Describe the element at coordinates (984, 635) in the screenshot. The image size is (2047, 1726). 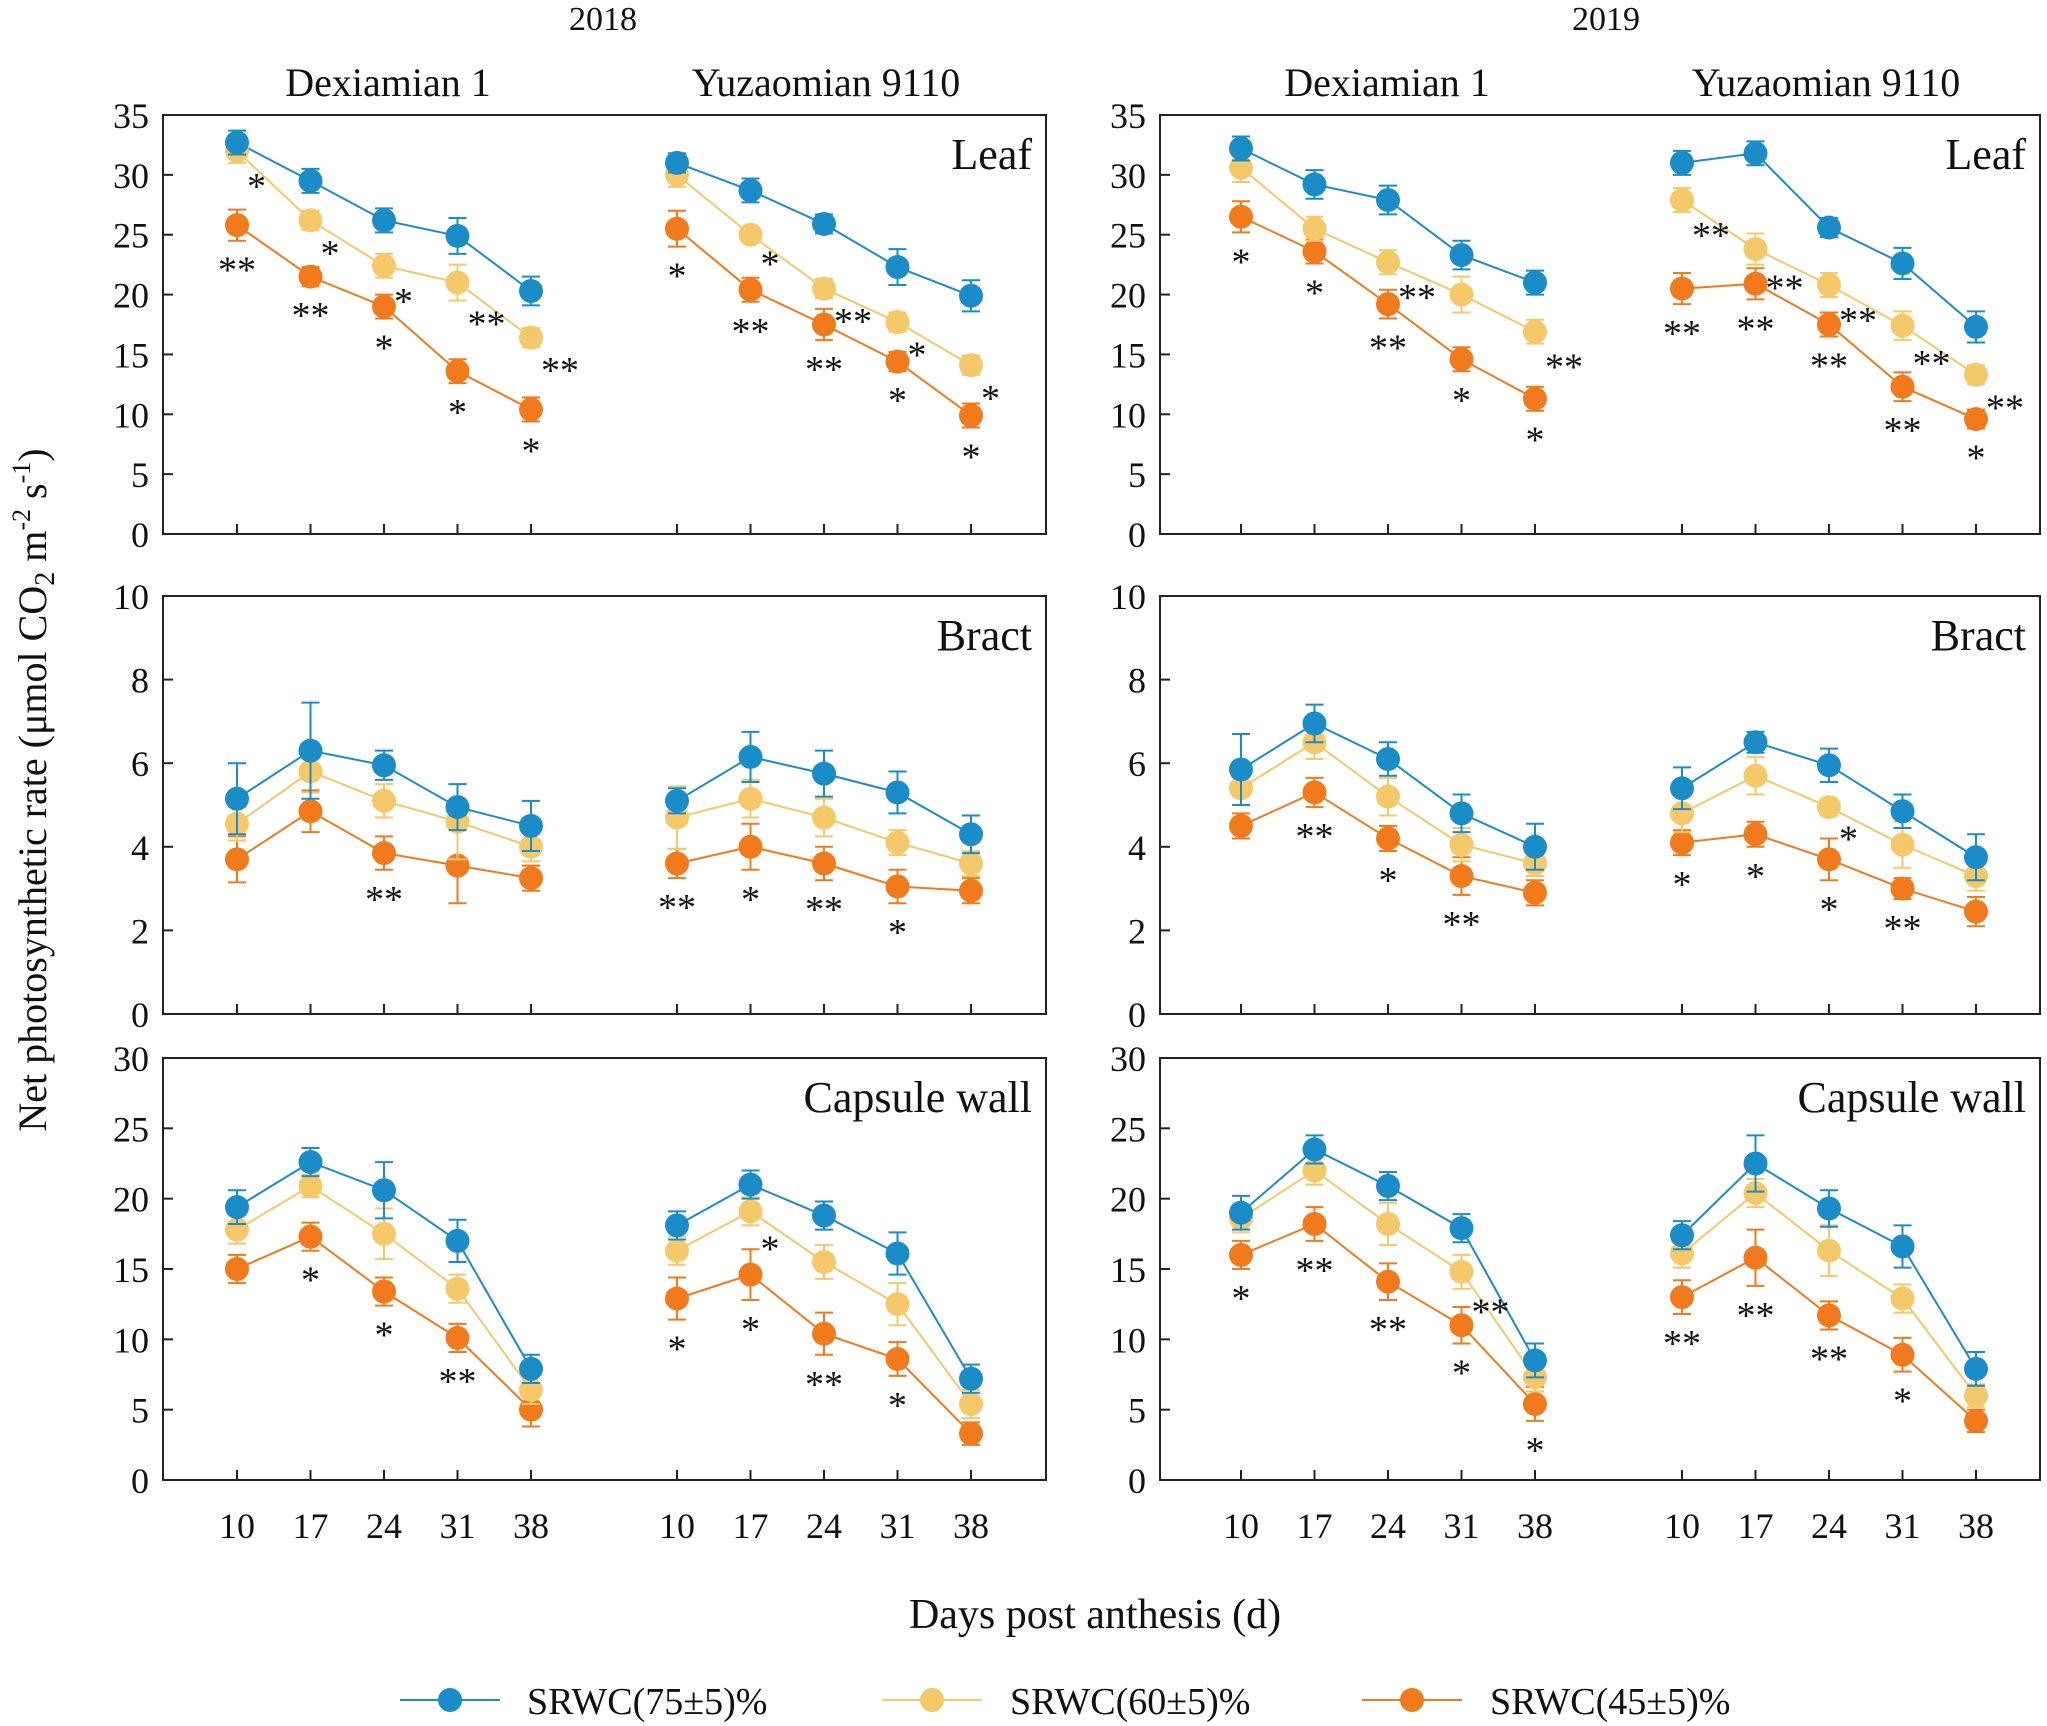
I see `organ-label: Bract` at that location.